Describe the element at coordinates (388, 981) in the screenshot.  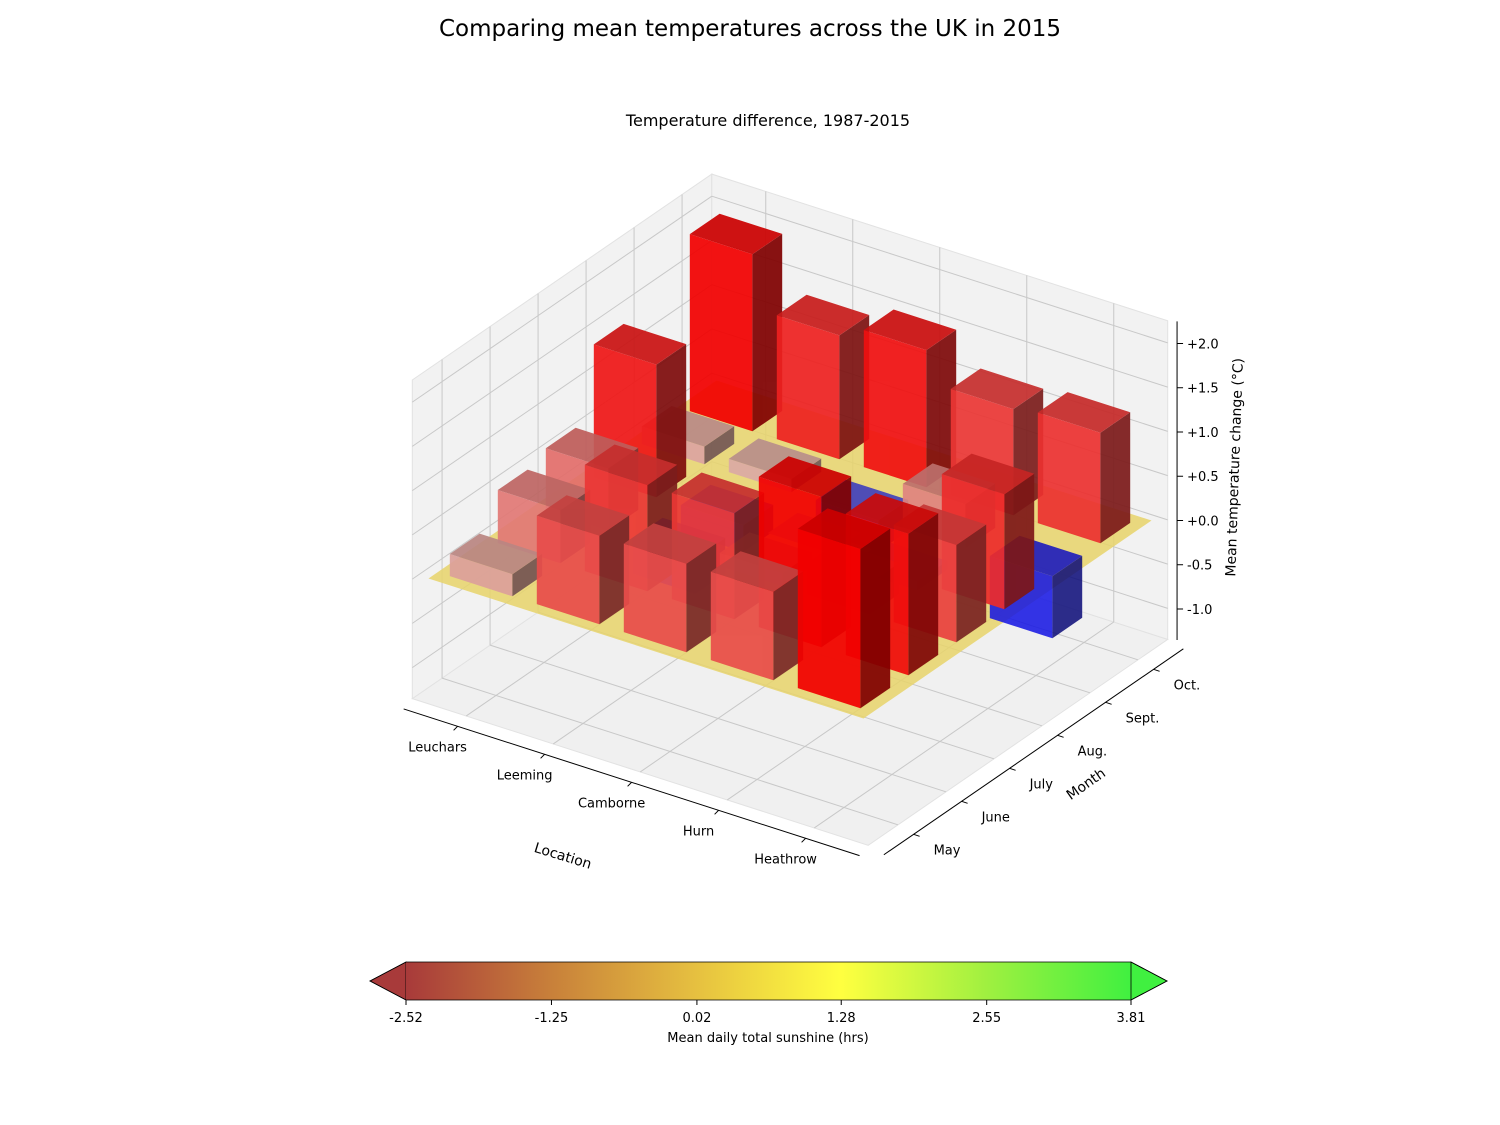
I see `colorbar-extend-low` at that location.